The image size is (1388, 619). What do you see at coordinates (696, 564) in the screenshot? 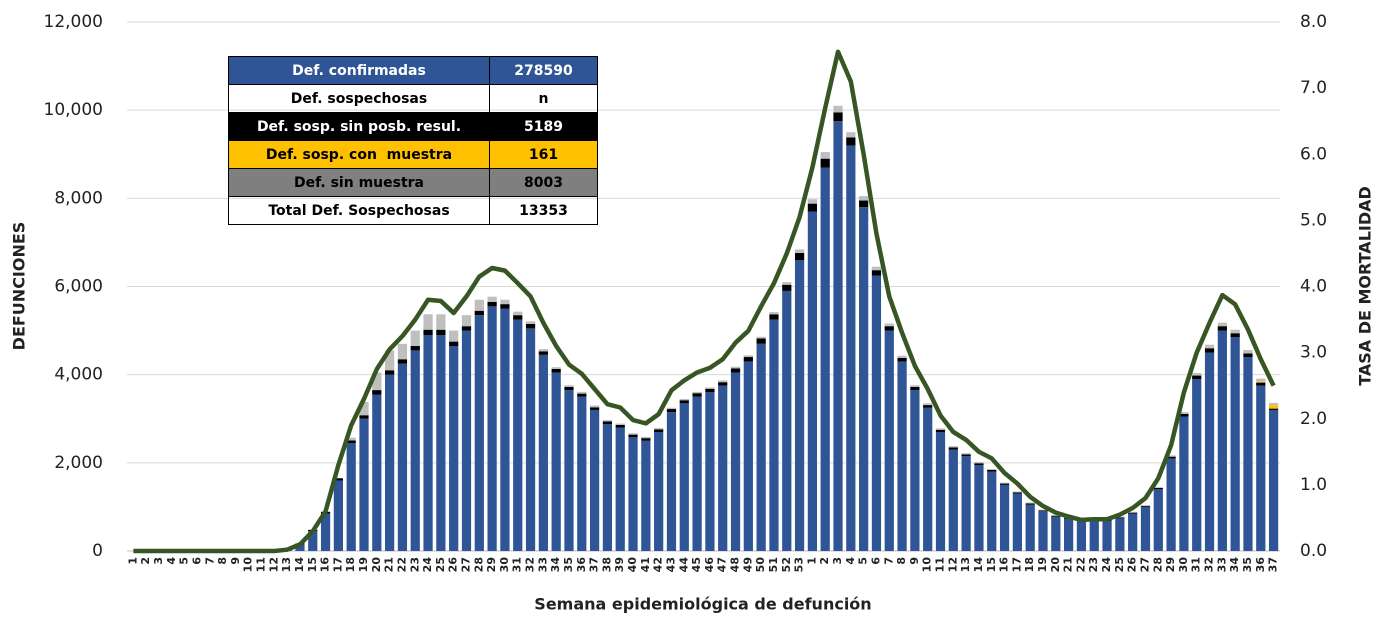
I see `x-tick-label: 45` at bounding box center [696, 564].